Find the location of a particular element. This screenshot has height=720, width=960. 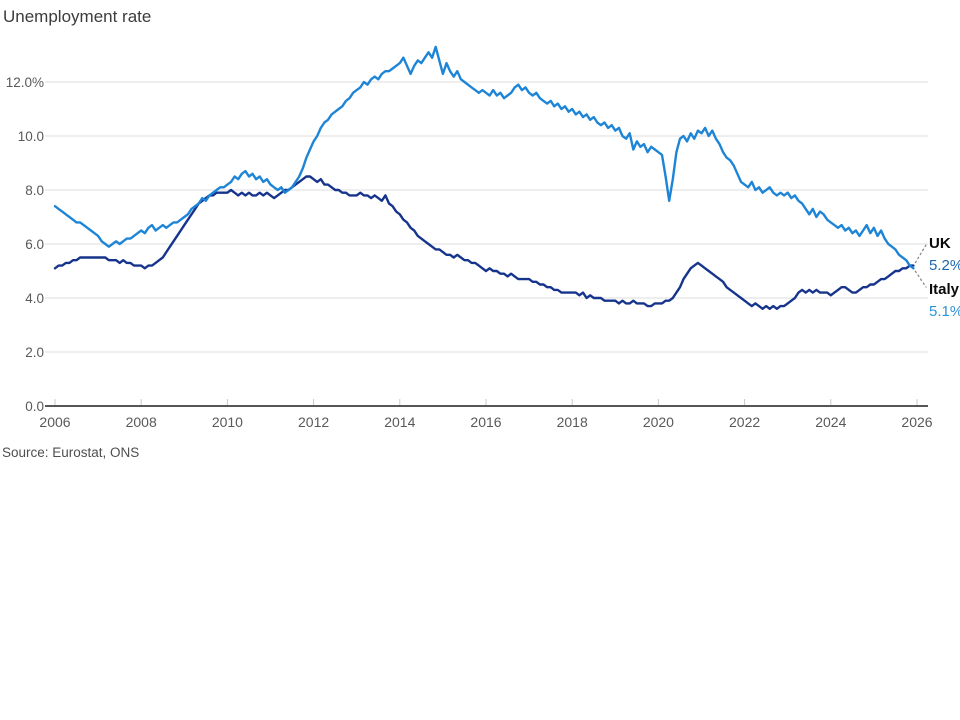

y-axis-labels: 12.0% 10.0 8.0 6.0 4.0 2.0 0.0 is located at coordinates (25, 244).